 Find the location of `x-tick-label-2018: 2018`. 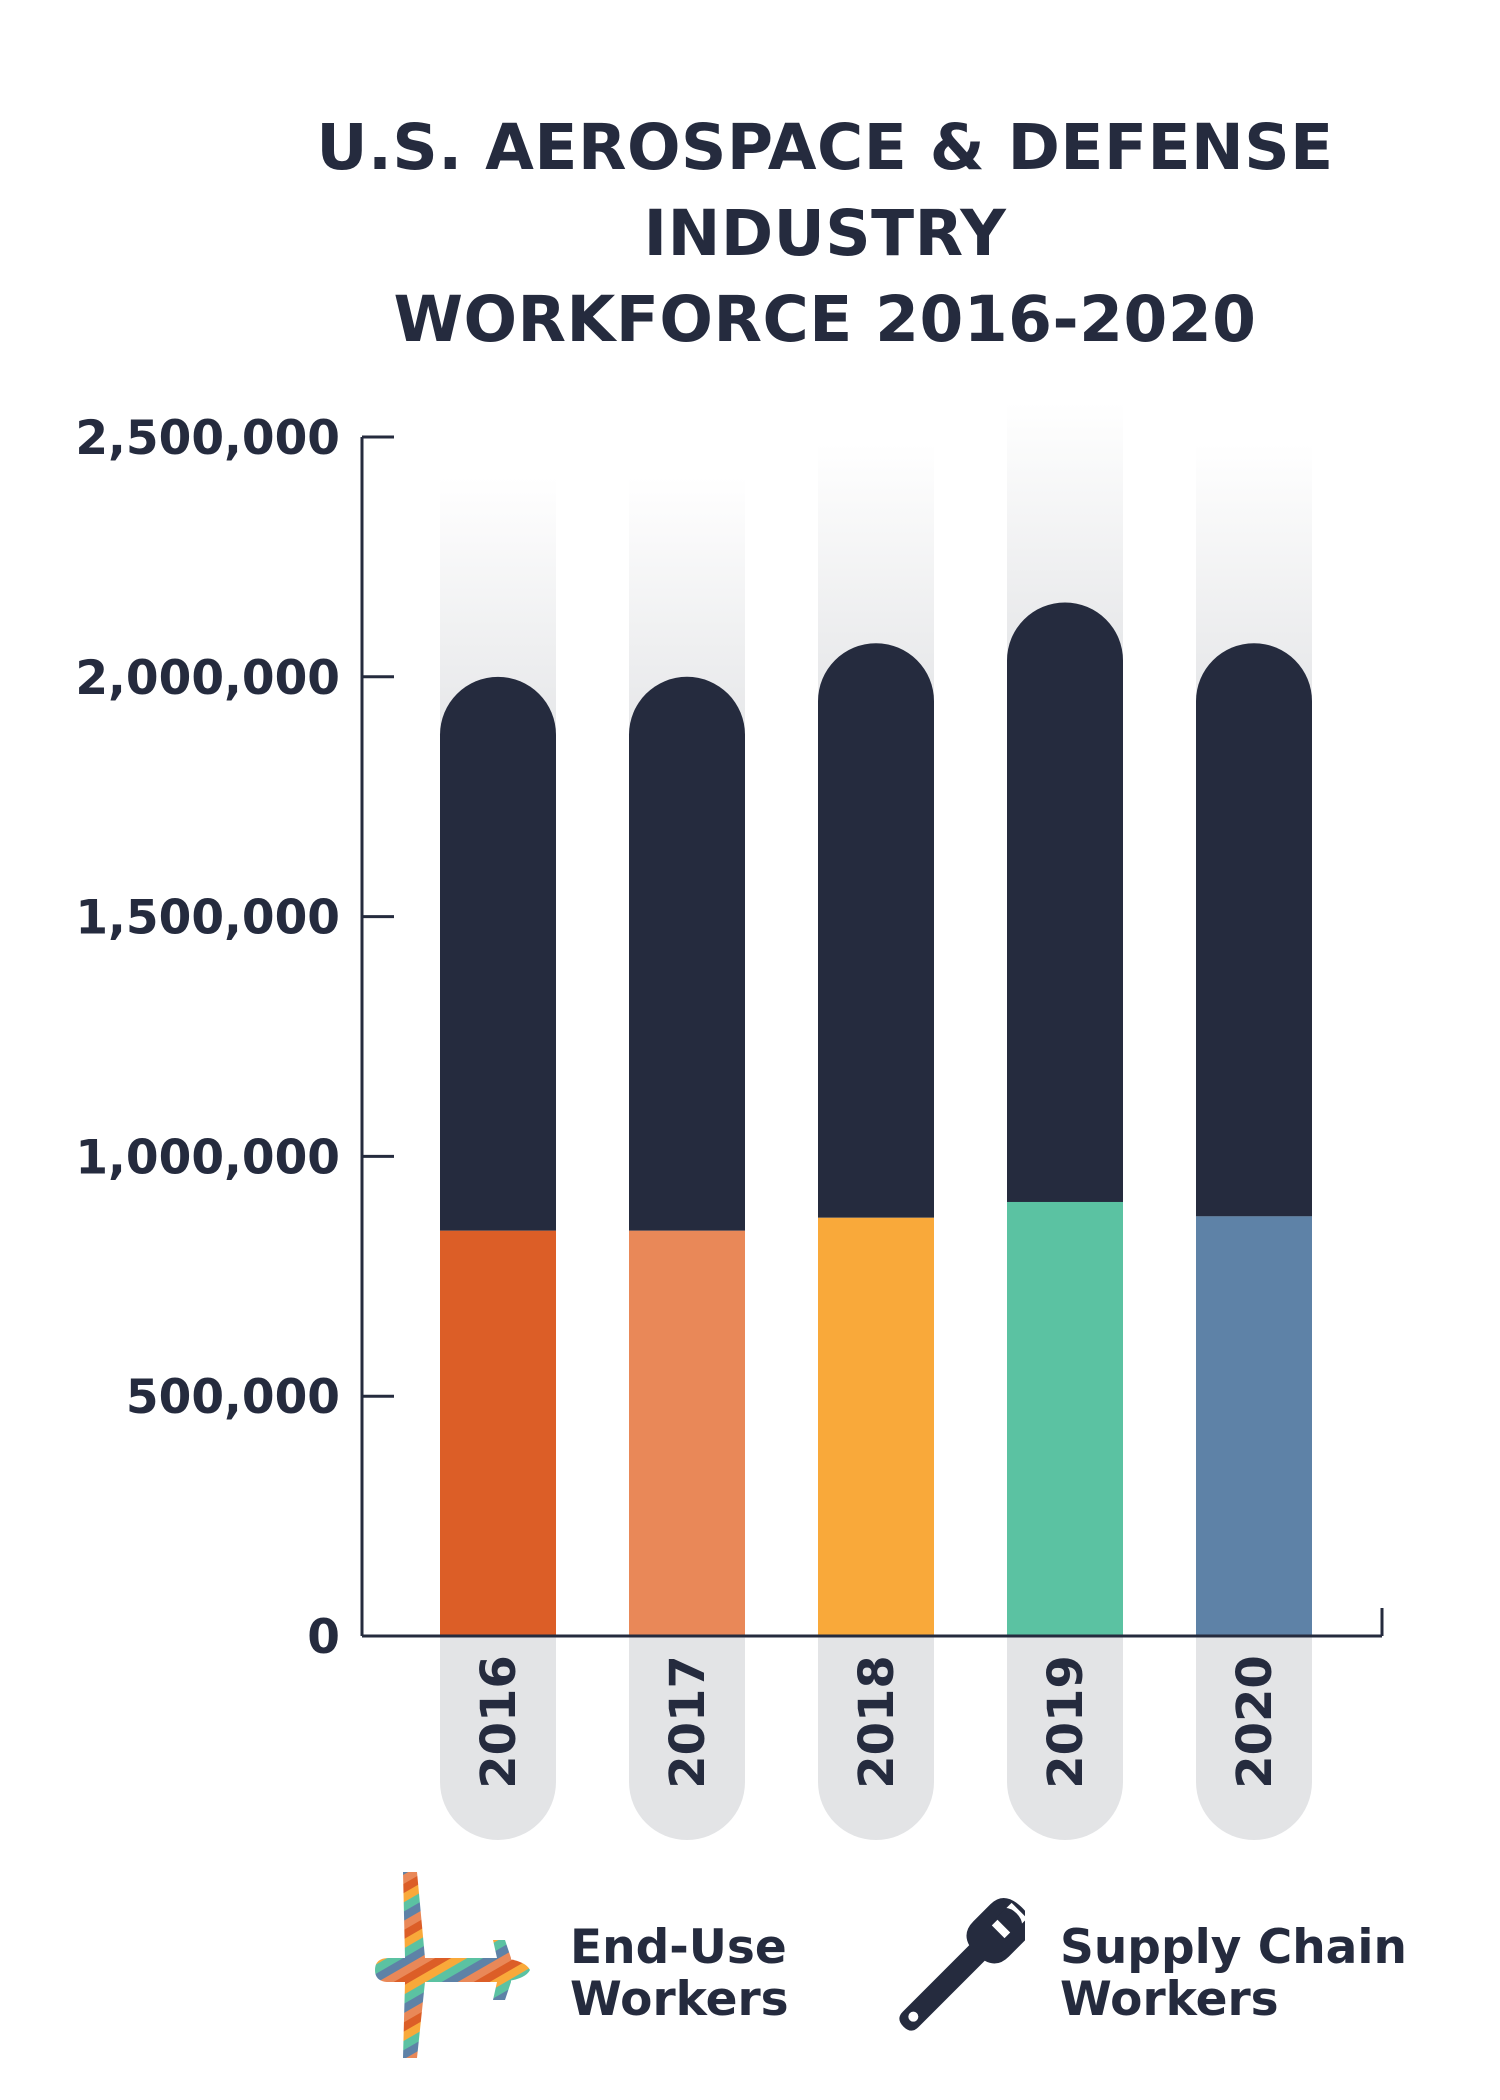

x-tick-label-2018: 2018 is located at coordinates (877, 1722).